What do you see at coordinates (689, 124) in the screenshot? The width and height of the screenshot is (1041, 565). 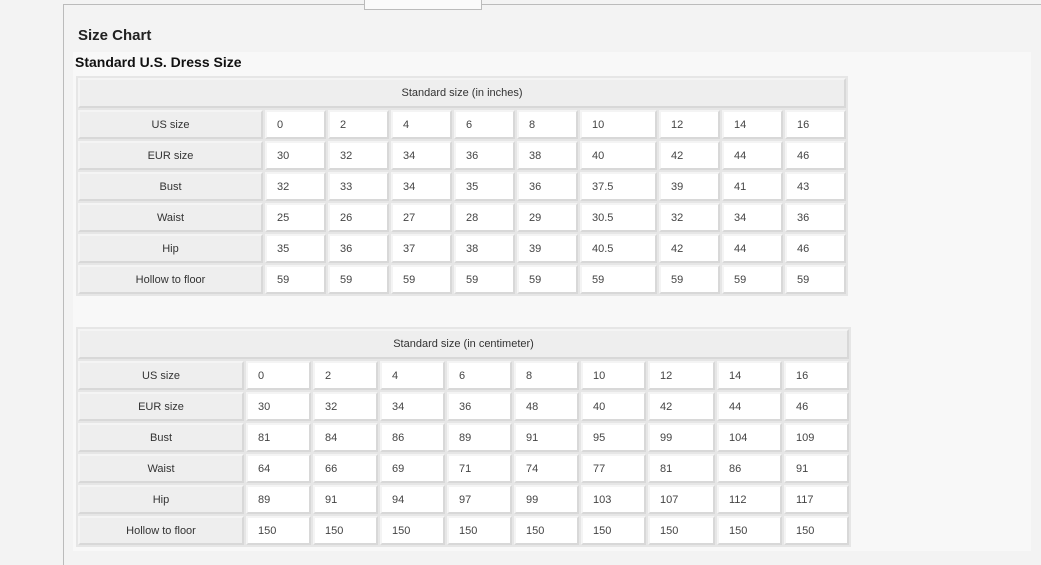 I see `table-cell: 12` at bounding box center [689, 124].